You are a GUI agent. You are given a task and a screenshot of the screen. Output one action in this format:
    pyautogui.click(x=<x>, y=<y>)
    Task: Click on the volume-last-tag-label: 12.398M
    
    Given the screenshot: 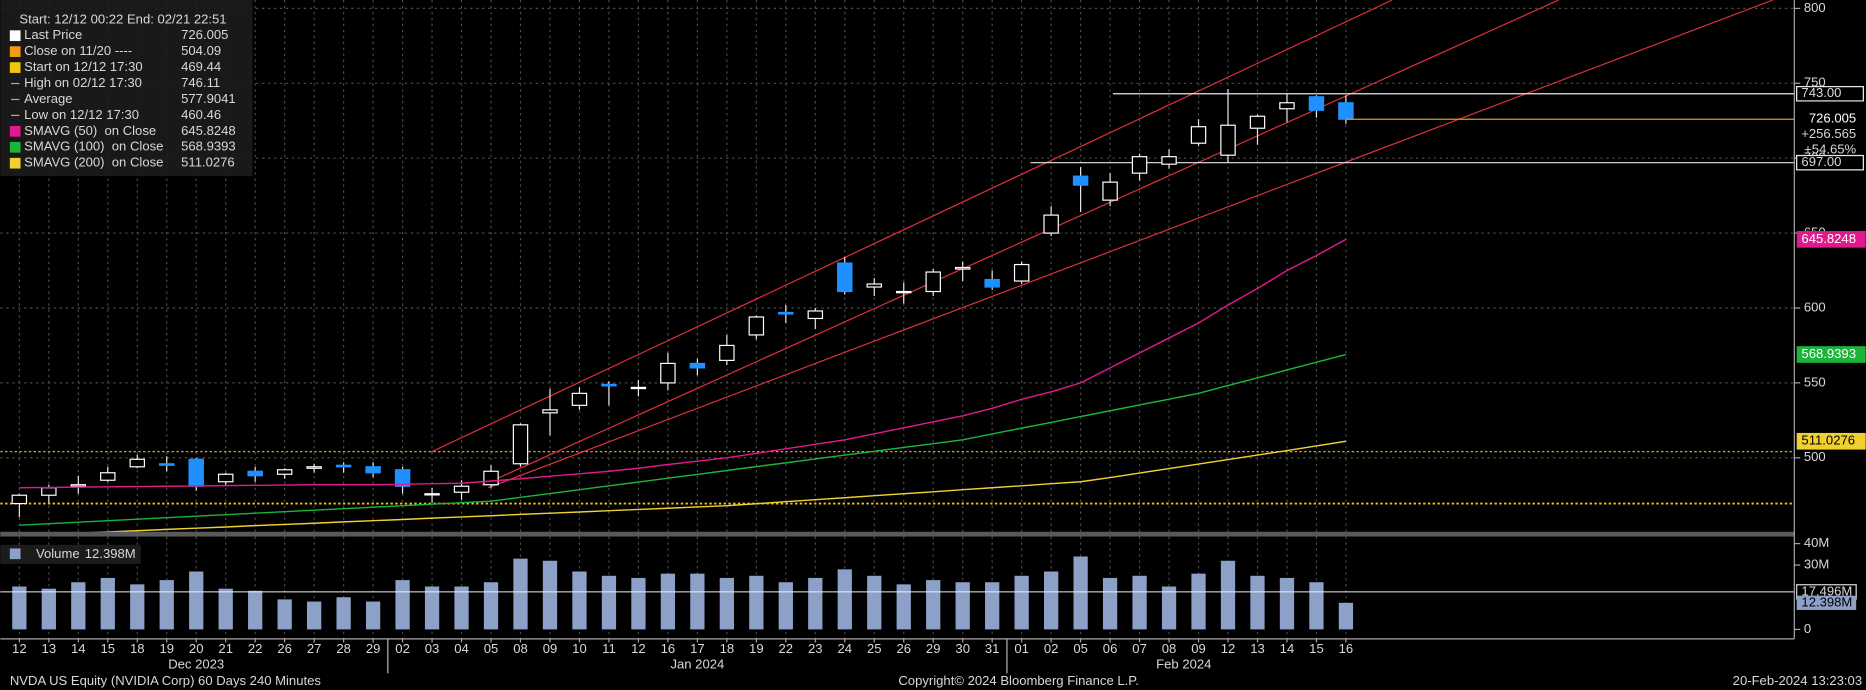 What is the action you would take?
    pyautogui.click(x=1826, y=601)
    